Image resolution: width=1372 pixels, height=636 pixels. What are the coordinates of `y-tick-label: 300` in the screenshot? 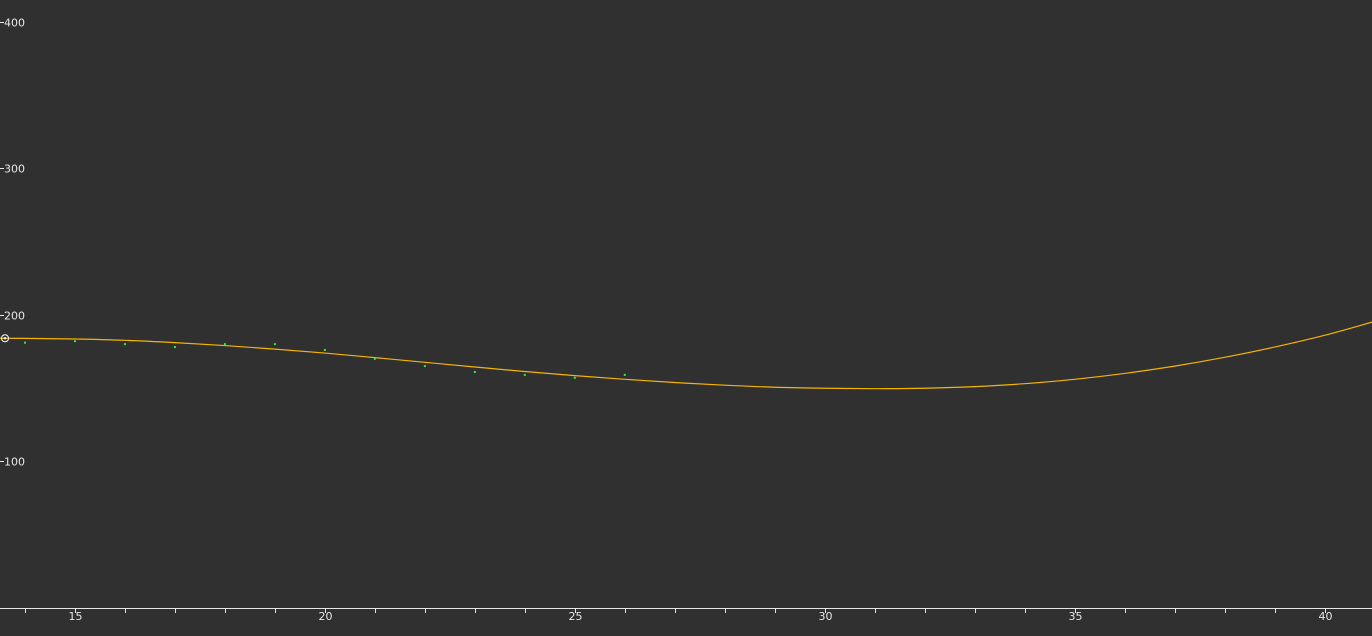 It's located at (14, 169).